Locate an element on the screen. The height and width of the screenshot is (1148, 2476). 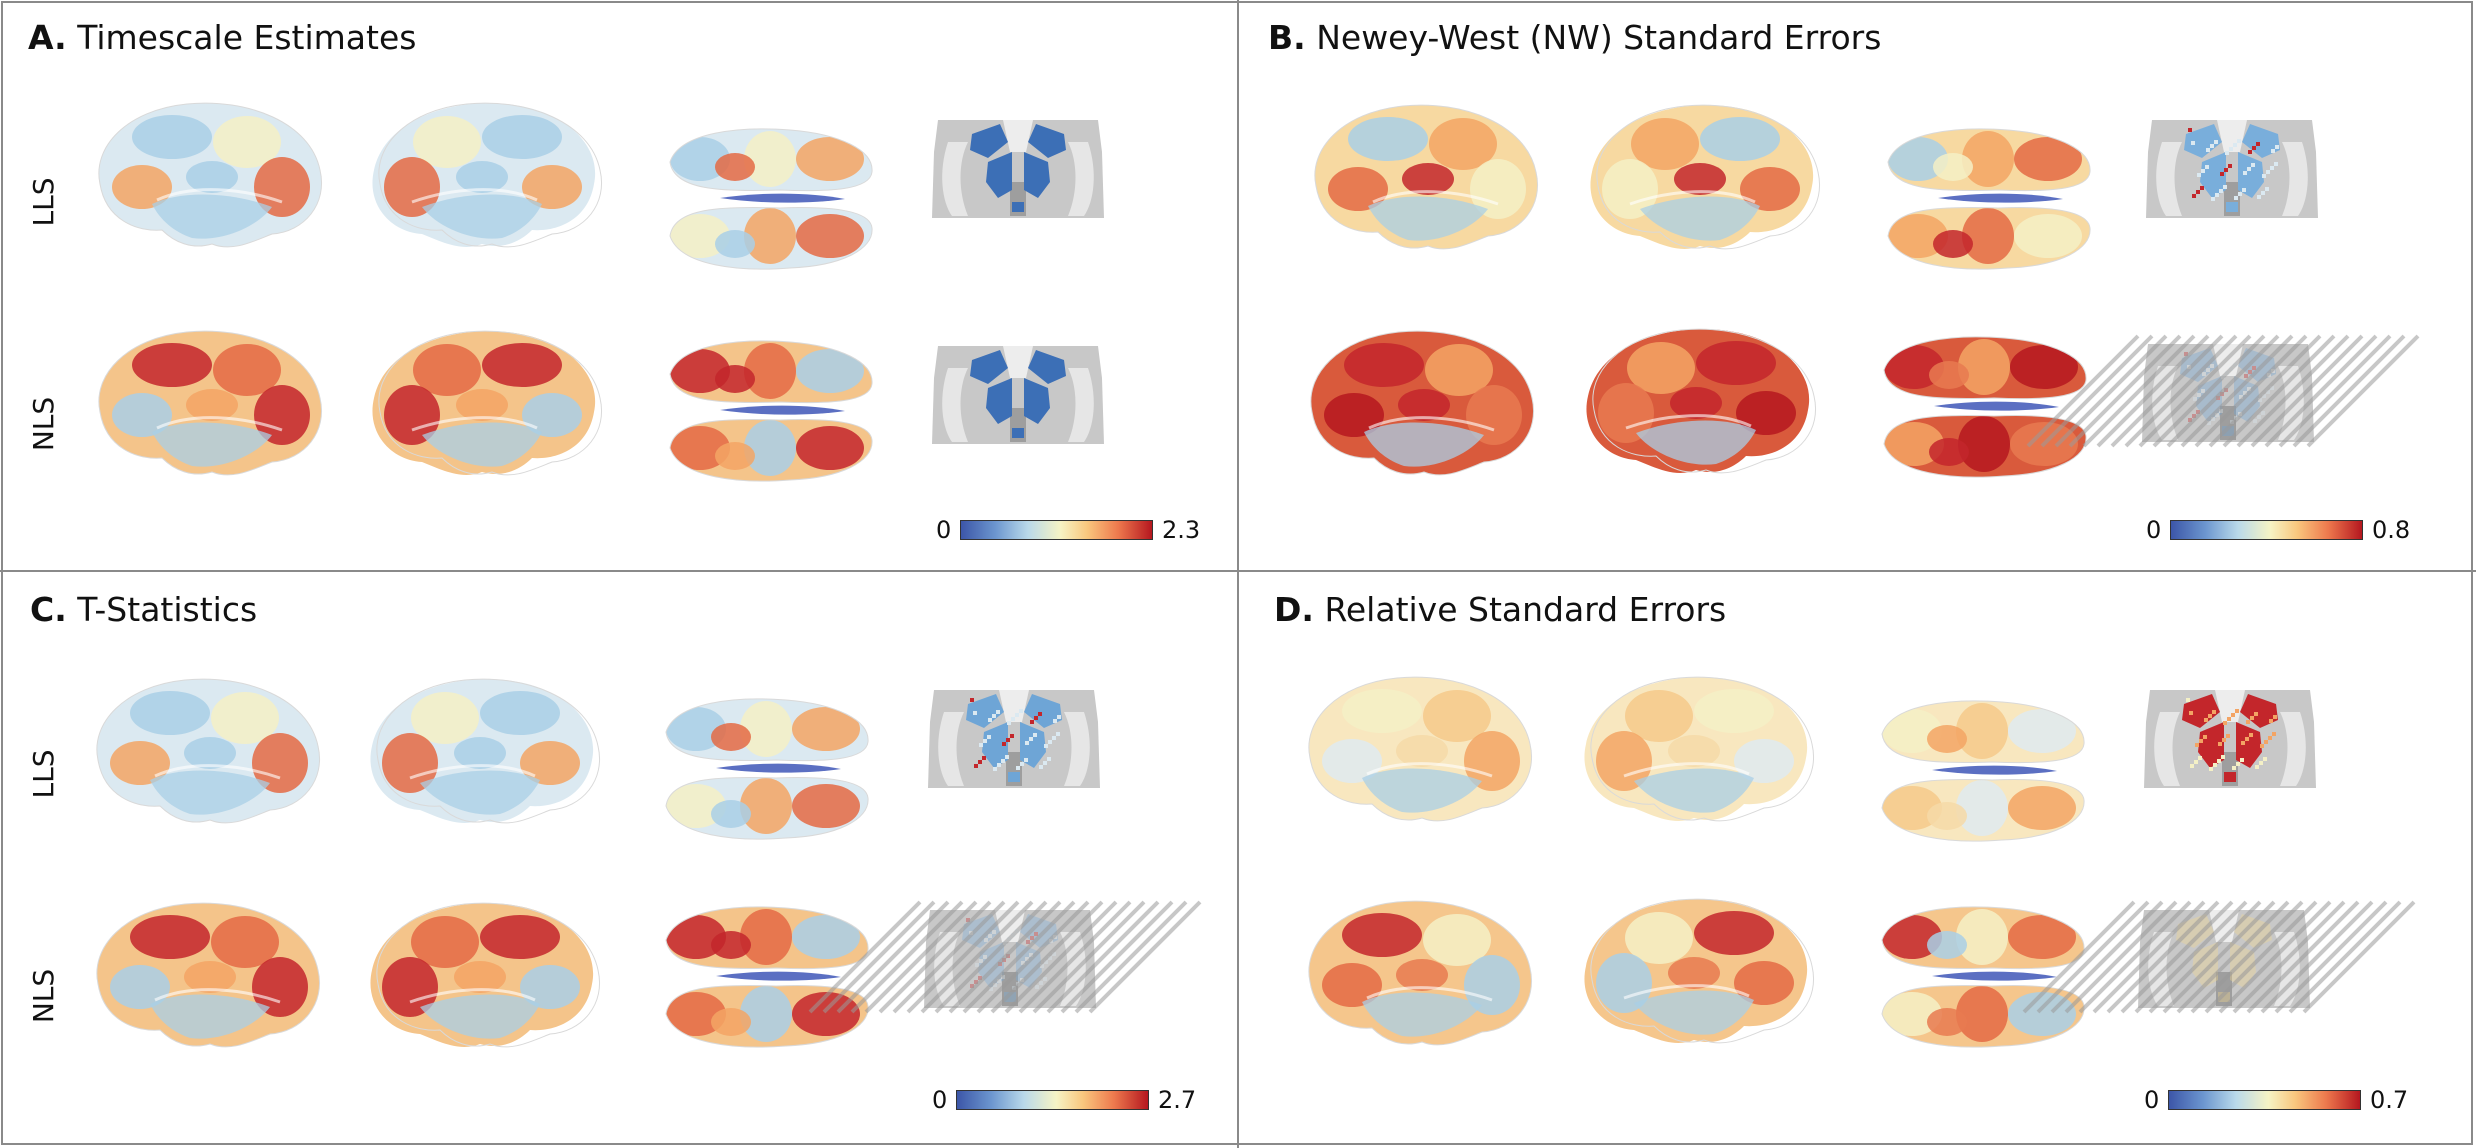
panel-letter: A. is located at coordinates (47, 37).